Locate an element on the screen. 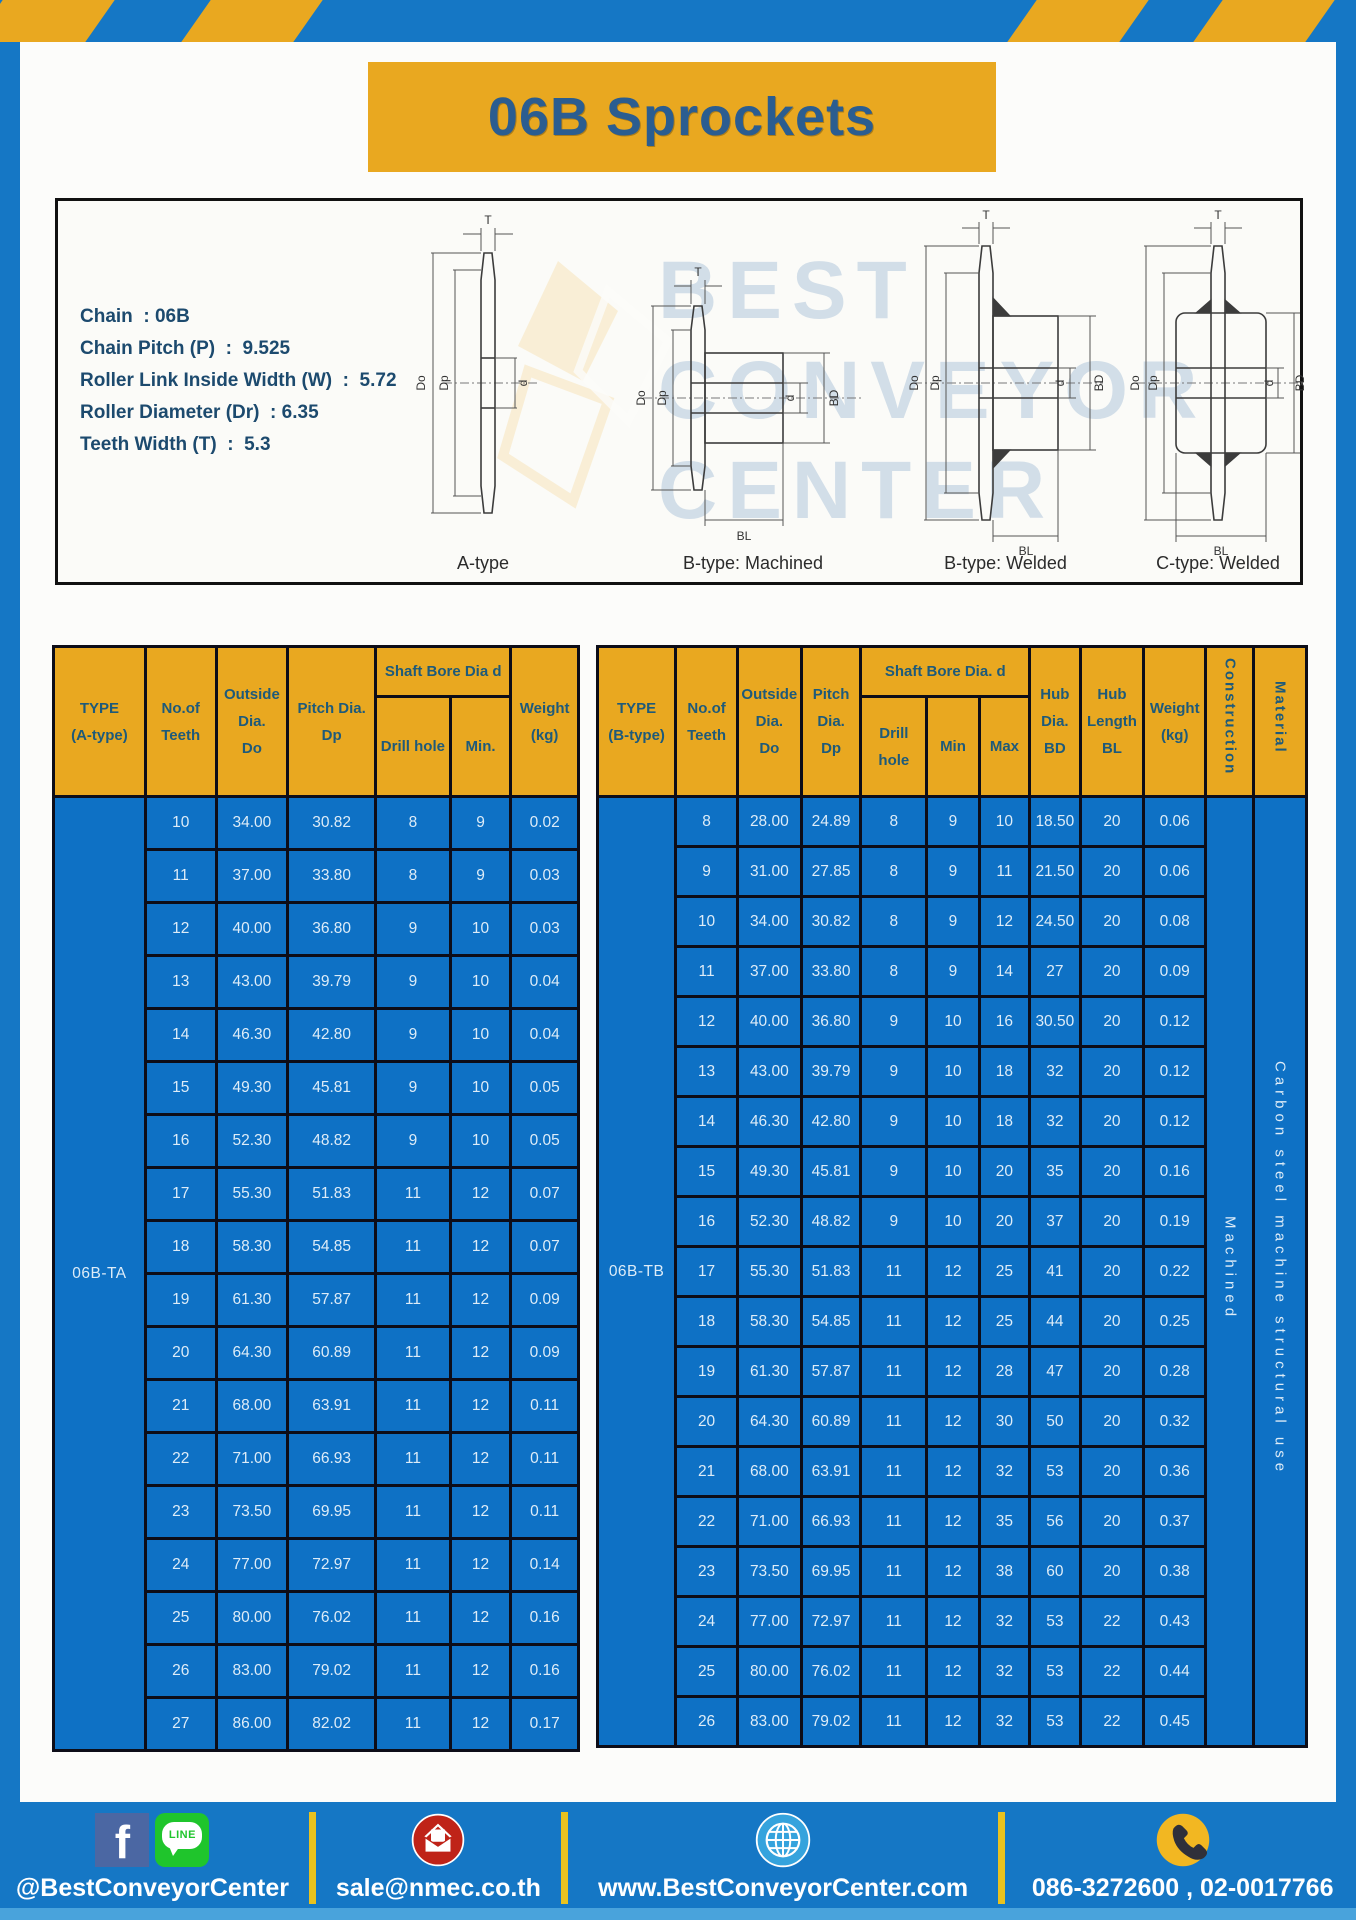 The height and width of the screenshot is (1920, 1356). table-cell: 19 is located at coordinates (706, 1371).